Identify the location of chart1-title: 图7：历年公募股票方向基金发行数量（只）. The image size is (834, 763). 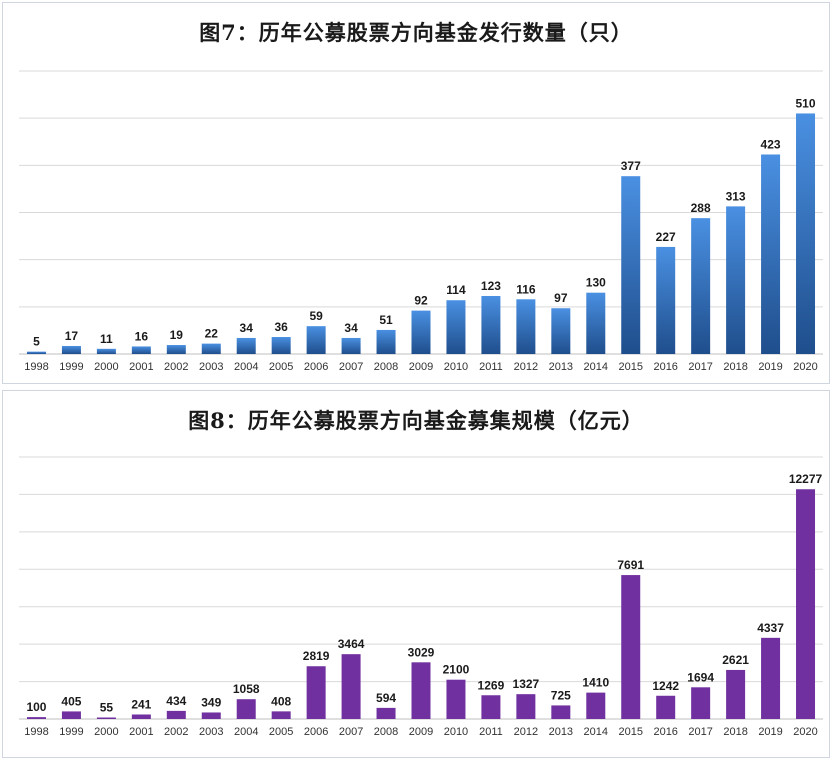
(416, 32).